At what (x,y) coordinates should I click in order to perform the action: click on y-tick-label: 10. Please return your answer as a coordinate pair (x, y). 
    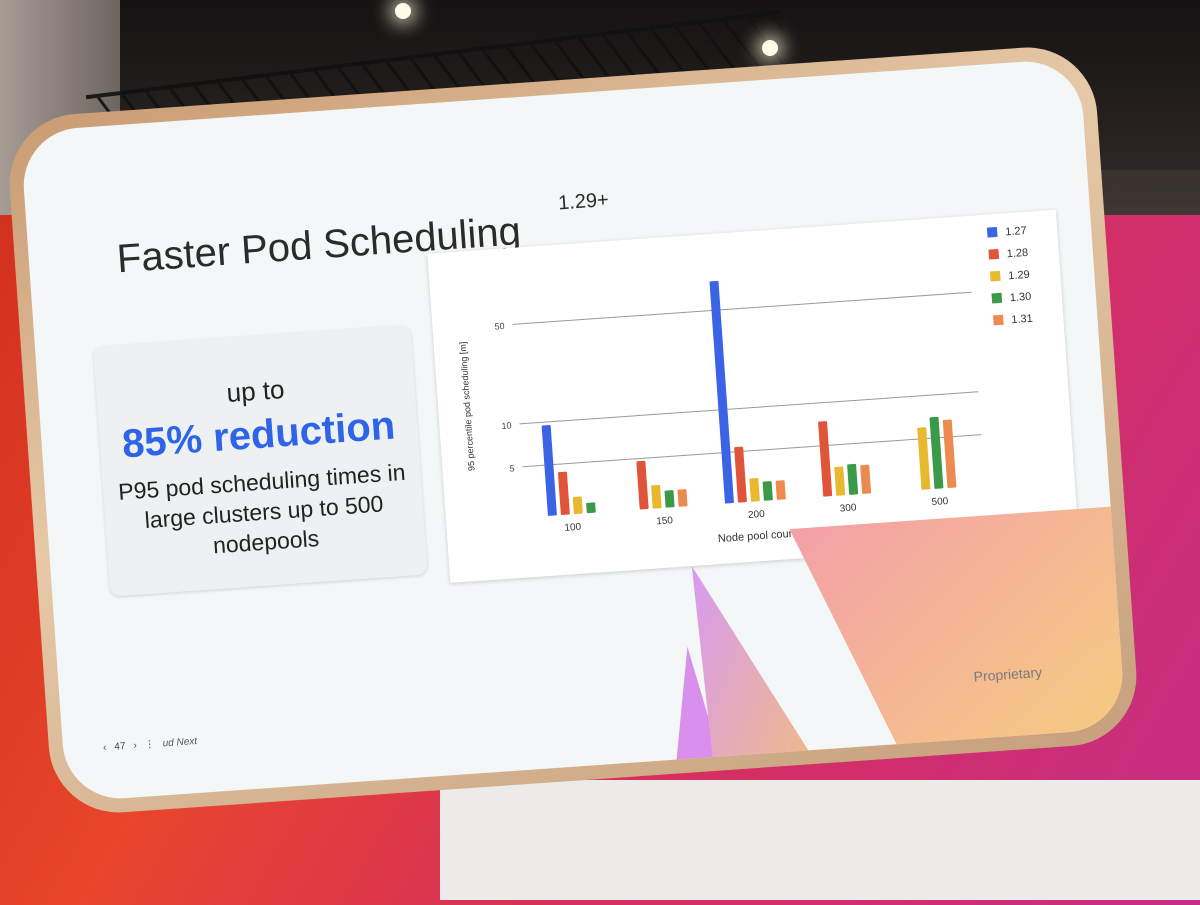
    Looking at the image, I should click on (506, 425).